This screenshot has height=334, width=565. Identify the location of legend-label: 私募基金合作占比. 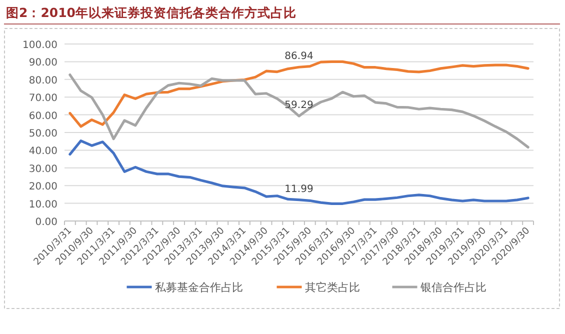
(198, 287).